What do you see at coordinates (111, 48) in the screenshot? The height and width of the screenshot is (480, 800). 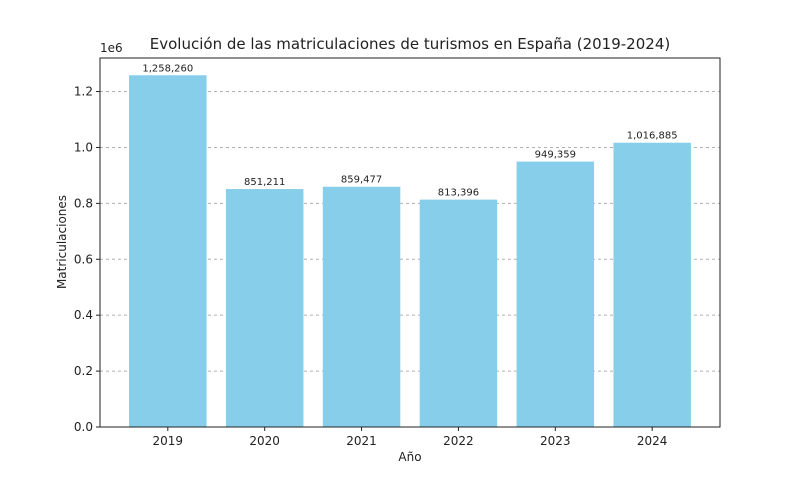 I see `y-offset-label: 1e6` at bounding box center [111, 48].